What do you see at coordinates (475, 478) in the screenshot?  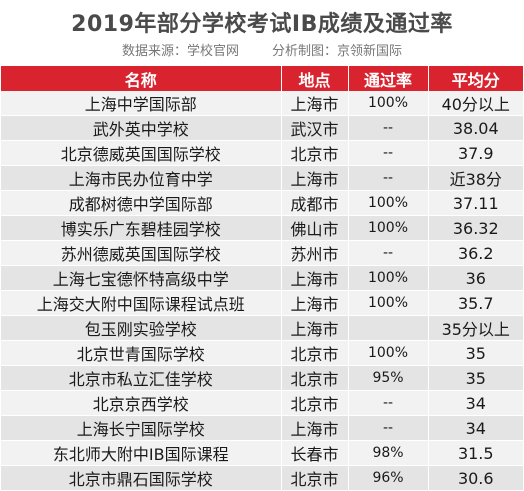 I see `average-score-cell: 30.6` at bounding box center [475, 478].